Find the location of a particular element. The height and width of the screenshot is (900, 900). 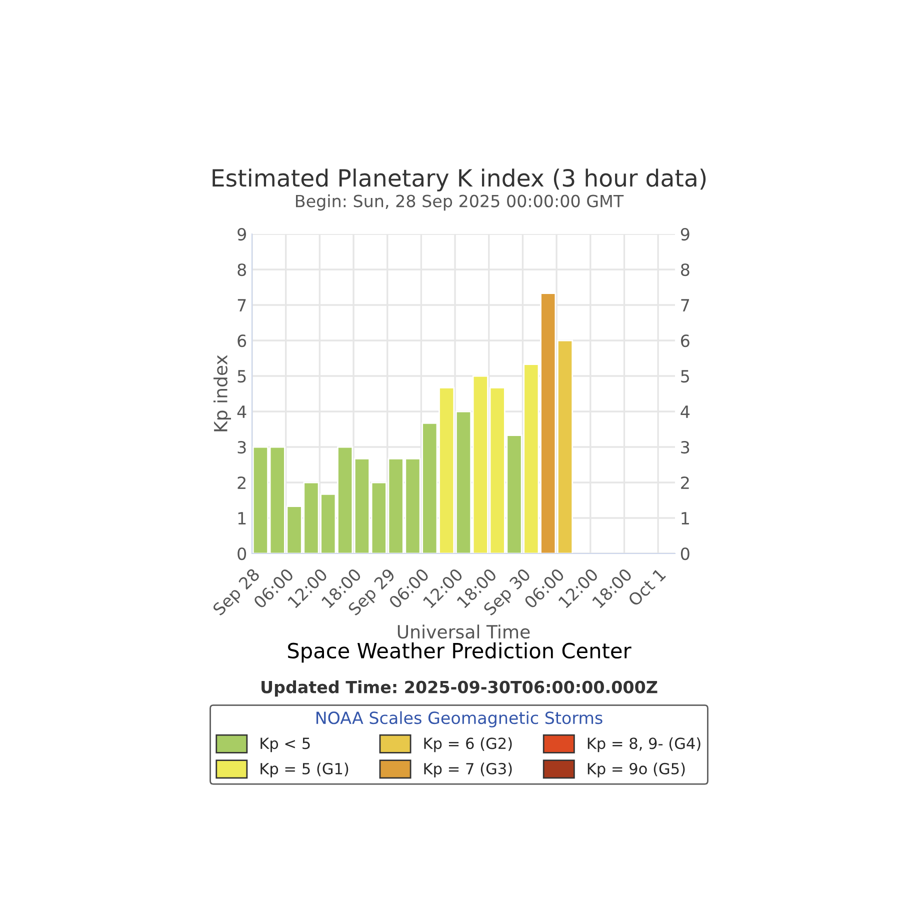

chart-subtitle: Begin: Sun, 28 Sep 2025 00:00:00 GMT is located at coordinates (460, 202).